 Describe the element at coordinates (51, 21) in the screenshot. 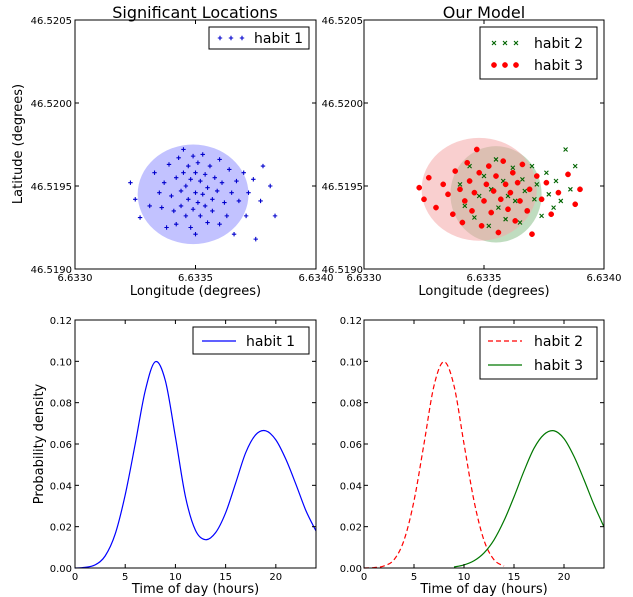

I see `y-tick-label: 46.5205` at that location.